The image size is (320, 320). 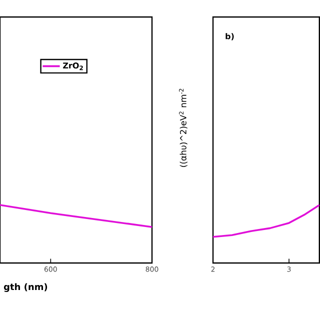 What do you see at coordinates (26, 287) in the screenshot?
I see `x-axis-title: gth (nm)` at bounding box center [26, 287].